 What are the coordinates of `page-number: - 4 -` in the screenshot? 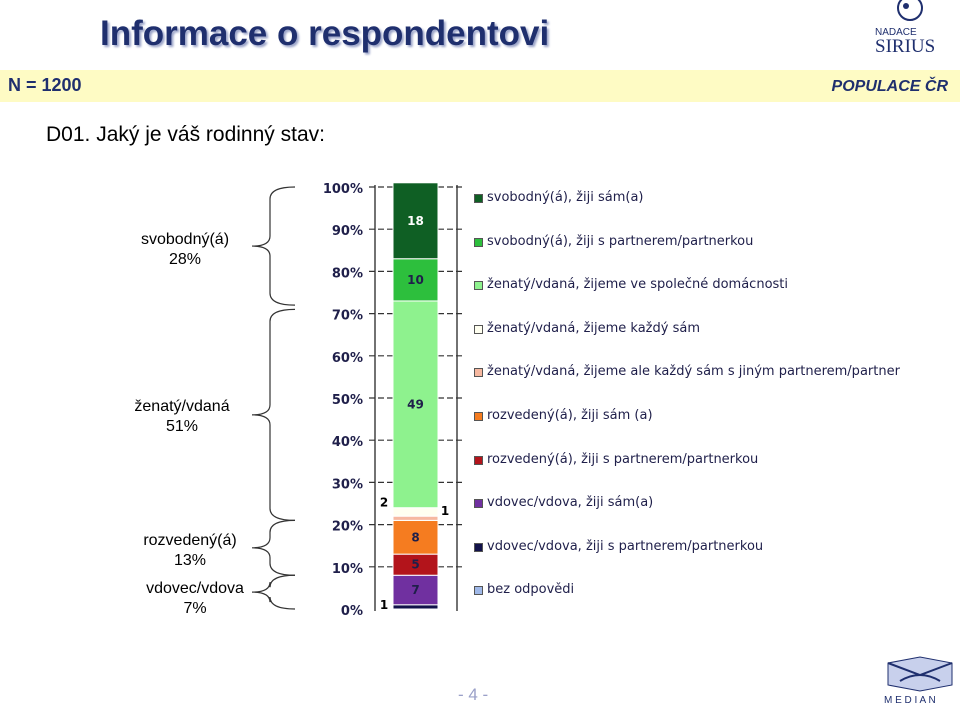 It's located at (473, 694).